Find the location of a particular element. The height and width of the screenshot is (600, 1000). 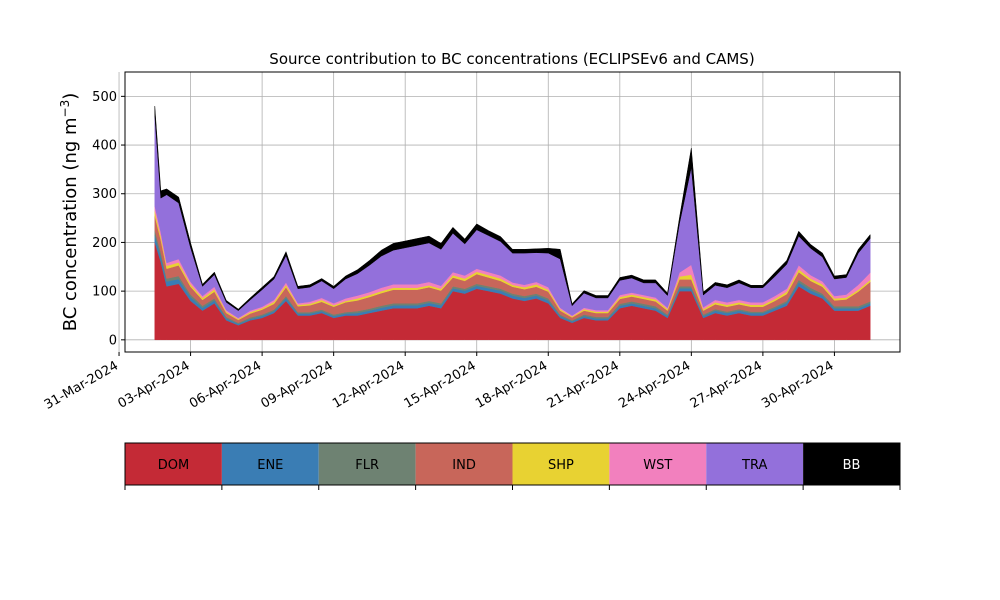

y-tick-label: 300 is located at coordinates (104, 194).